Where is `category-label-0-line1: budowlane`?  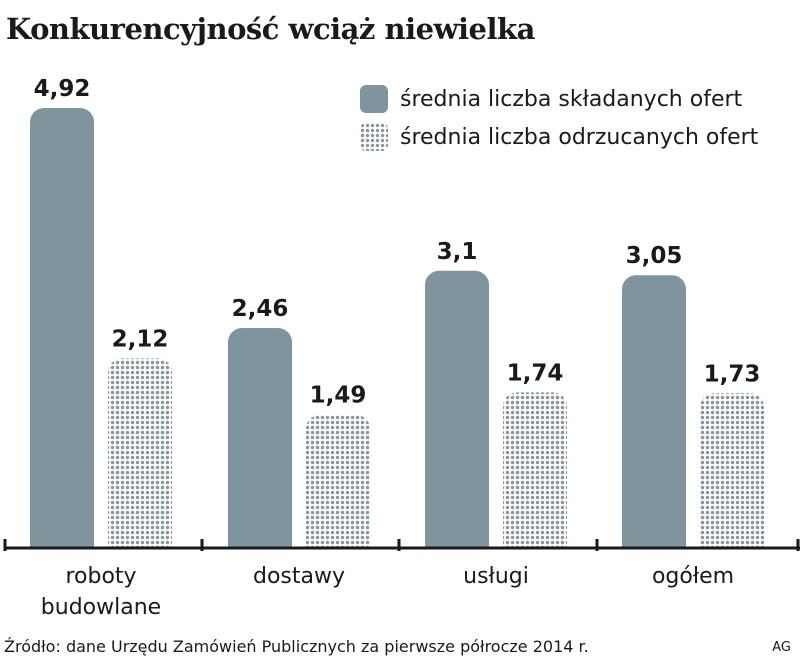
category-label-0-line1: budowlane is located at coordinates (101, 607).